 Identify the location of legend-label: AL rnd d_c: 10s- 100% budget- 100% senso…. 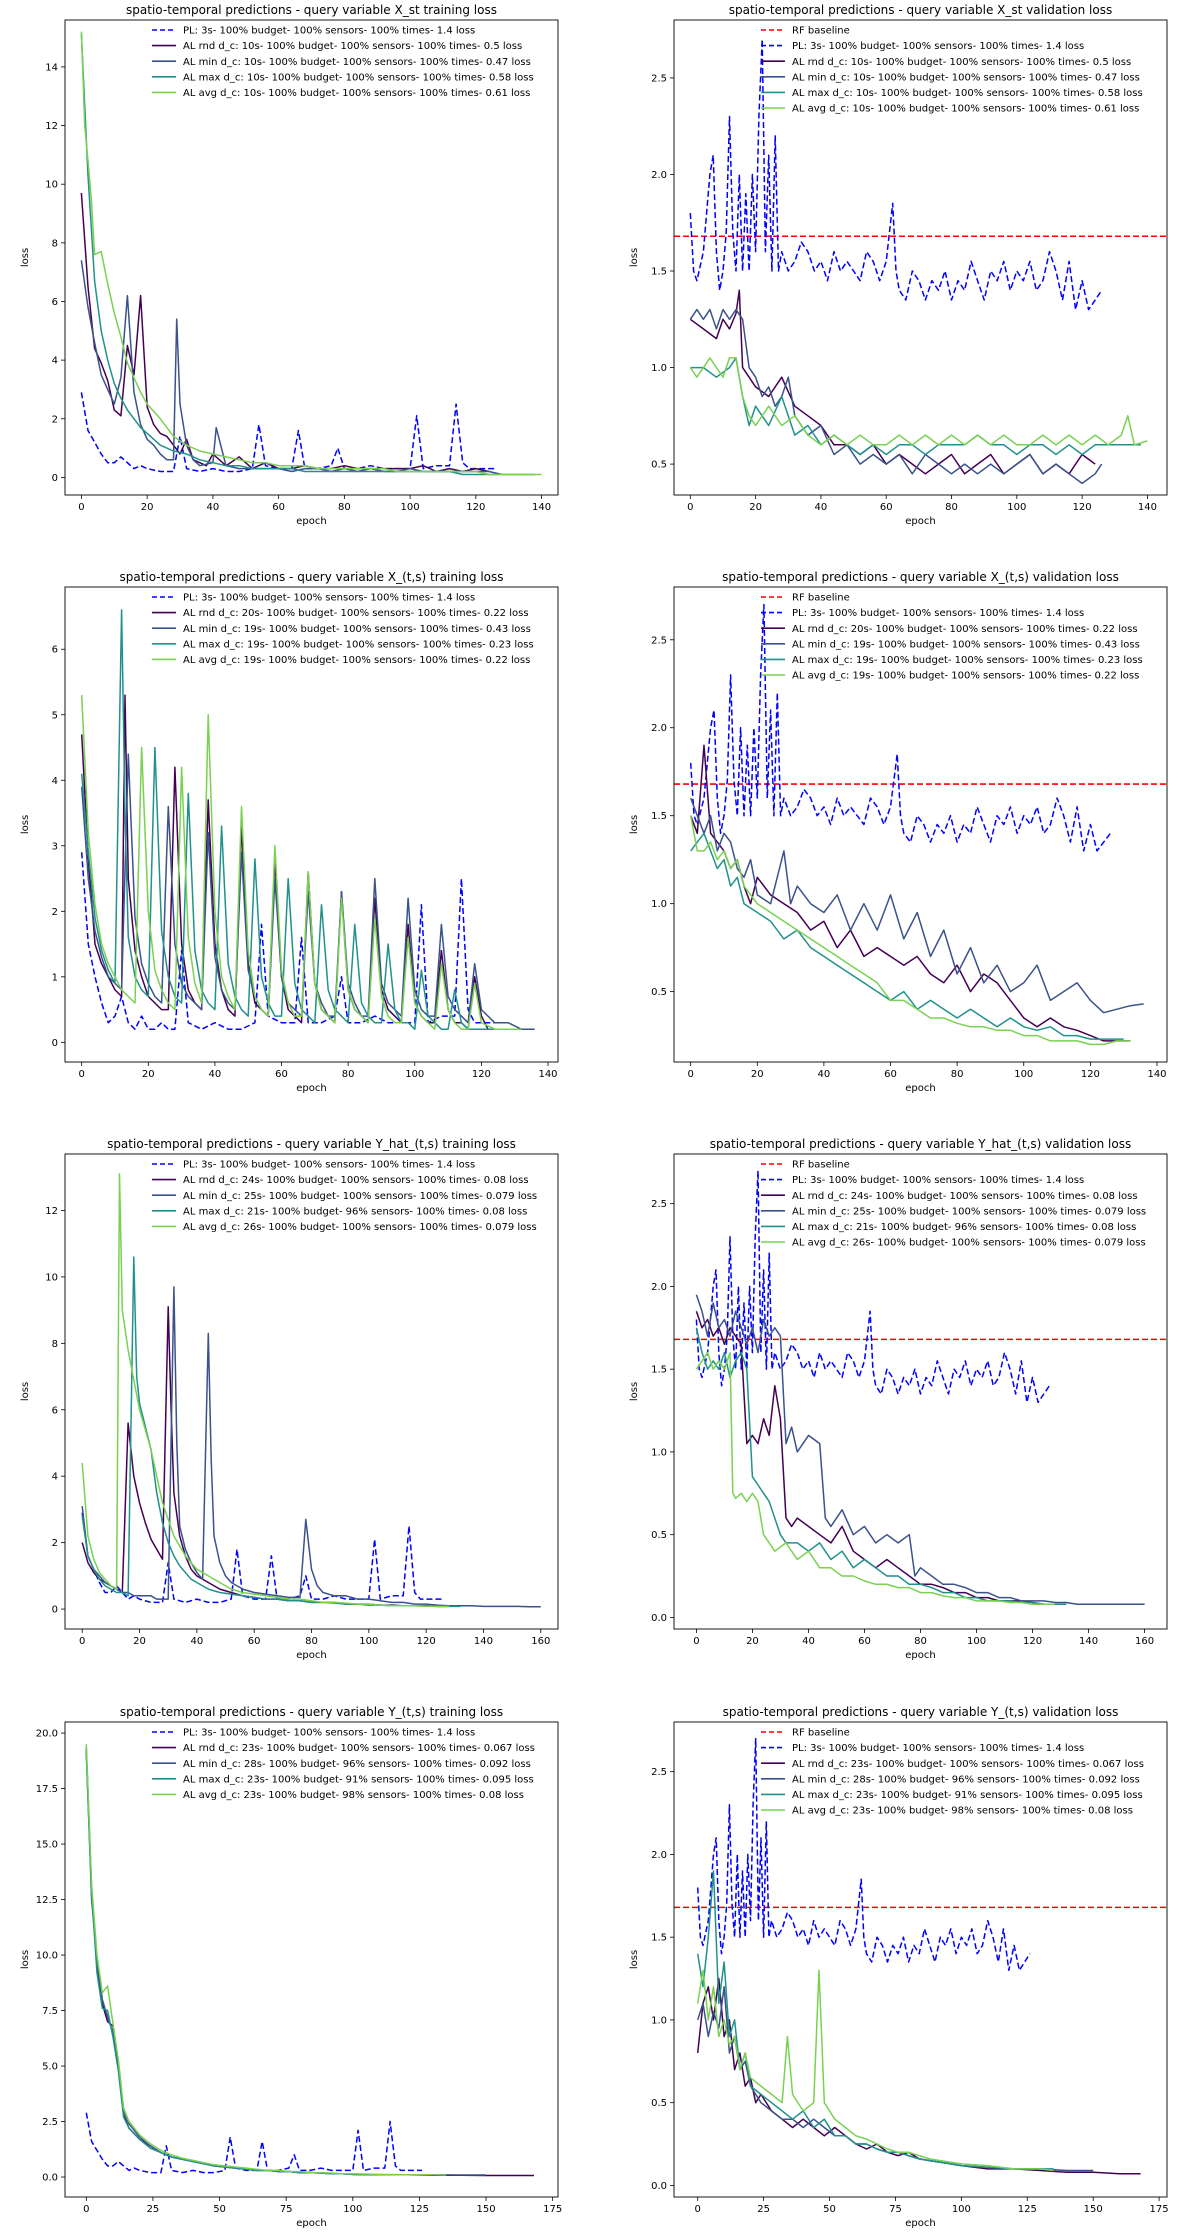
(961, 62).